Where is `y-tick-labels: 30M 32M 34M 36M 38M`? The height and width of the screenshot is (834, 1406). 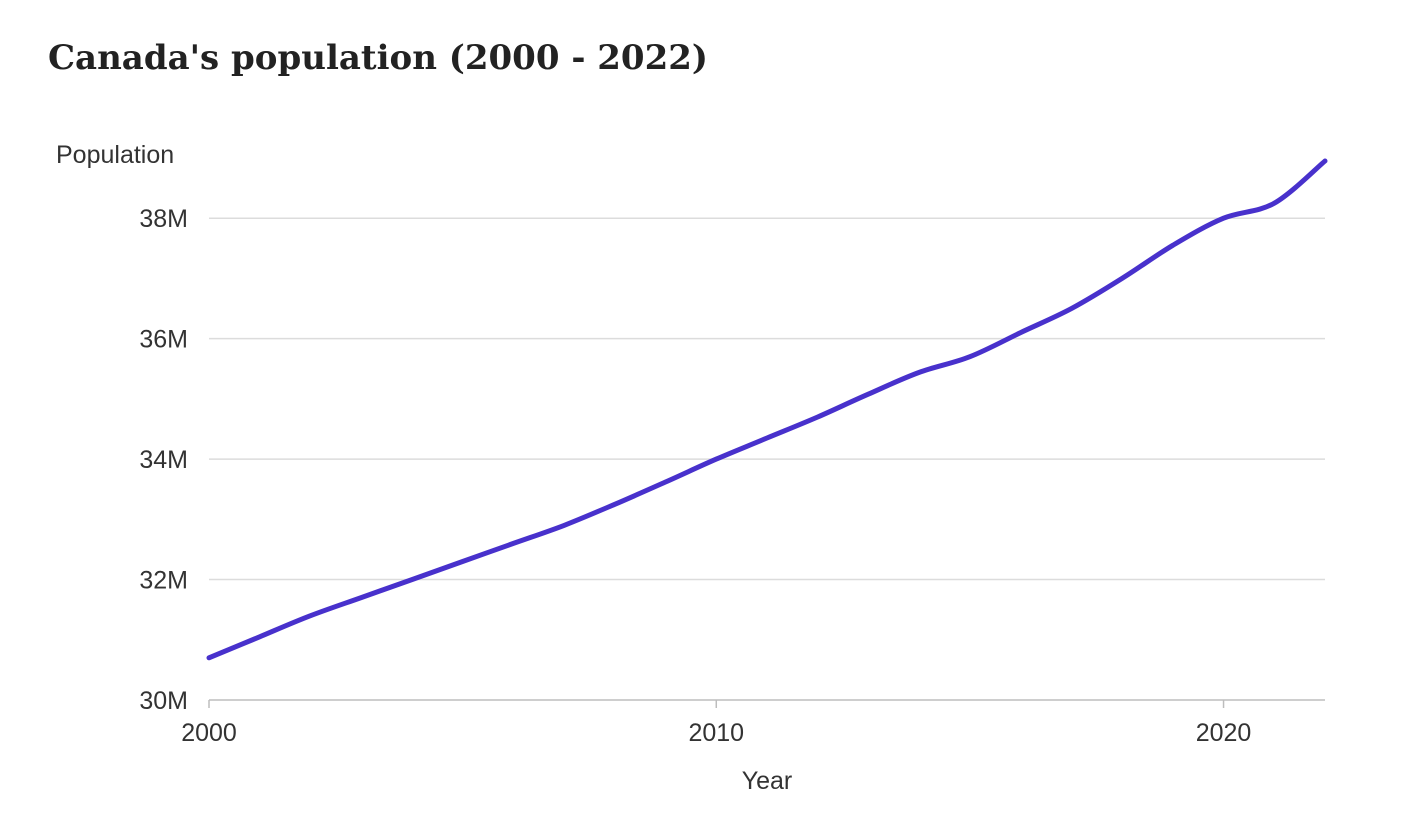
y-tick-labels: 30M 32M 34M 36M 38M is located at coordinates (163, 460).